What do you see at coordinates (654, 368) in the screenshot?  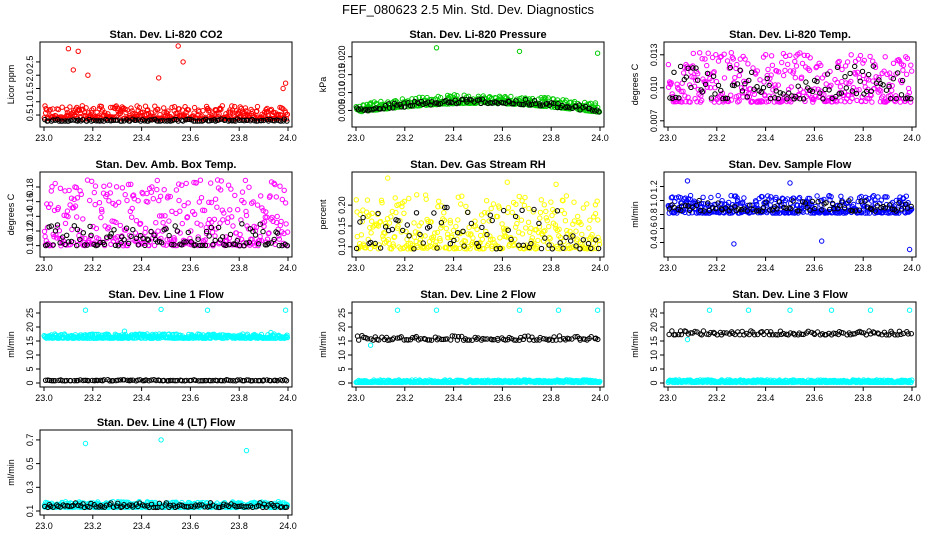 I see `y-tick-label: 5` at bounding box center [654, 368].